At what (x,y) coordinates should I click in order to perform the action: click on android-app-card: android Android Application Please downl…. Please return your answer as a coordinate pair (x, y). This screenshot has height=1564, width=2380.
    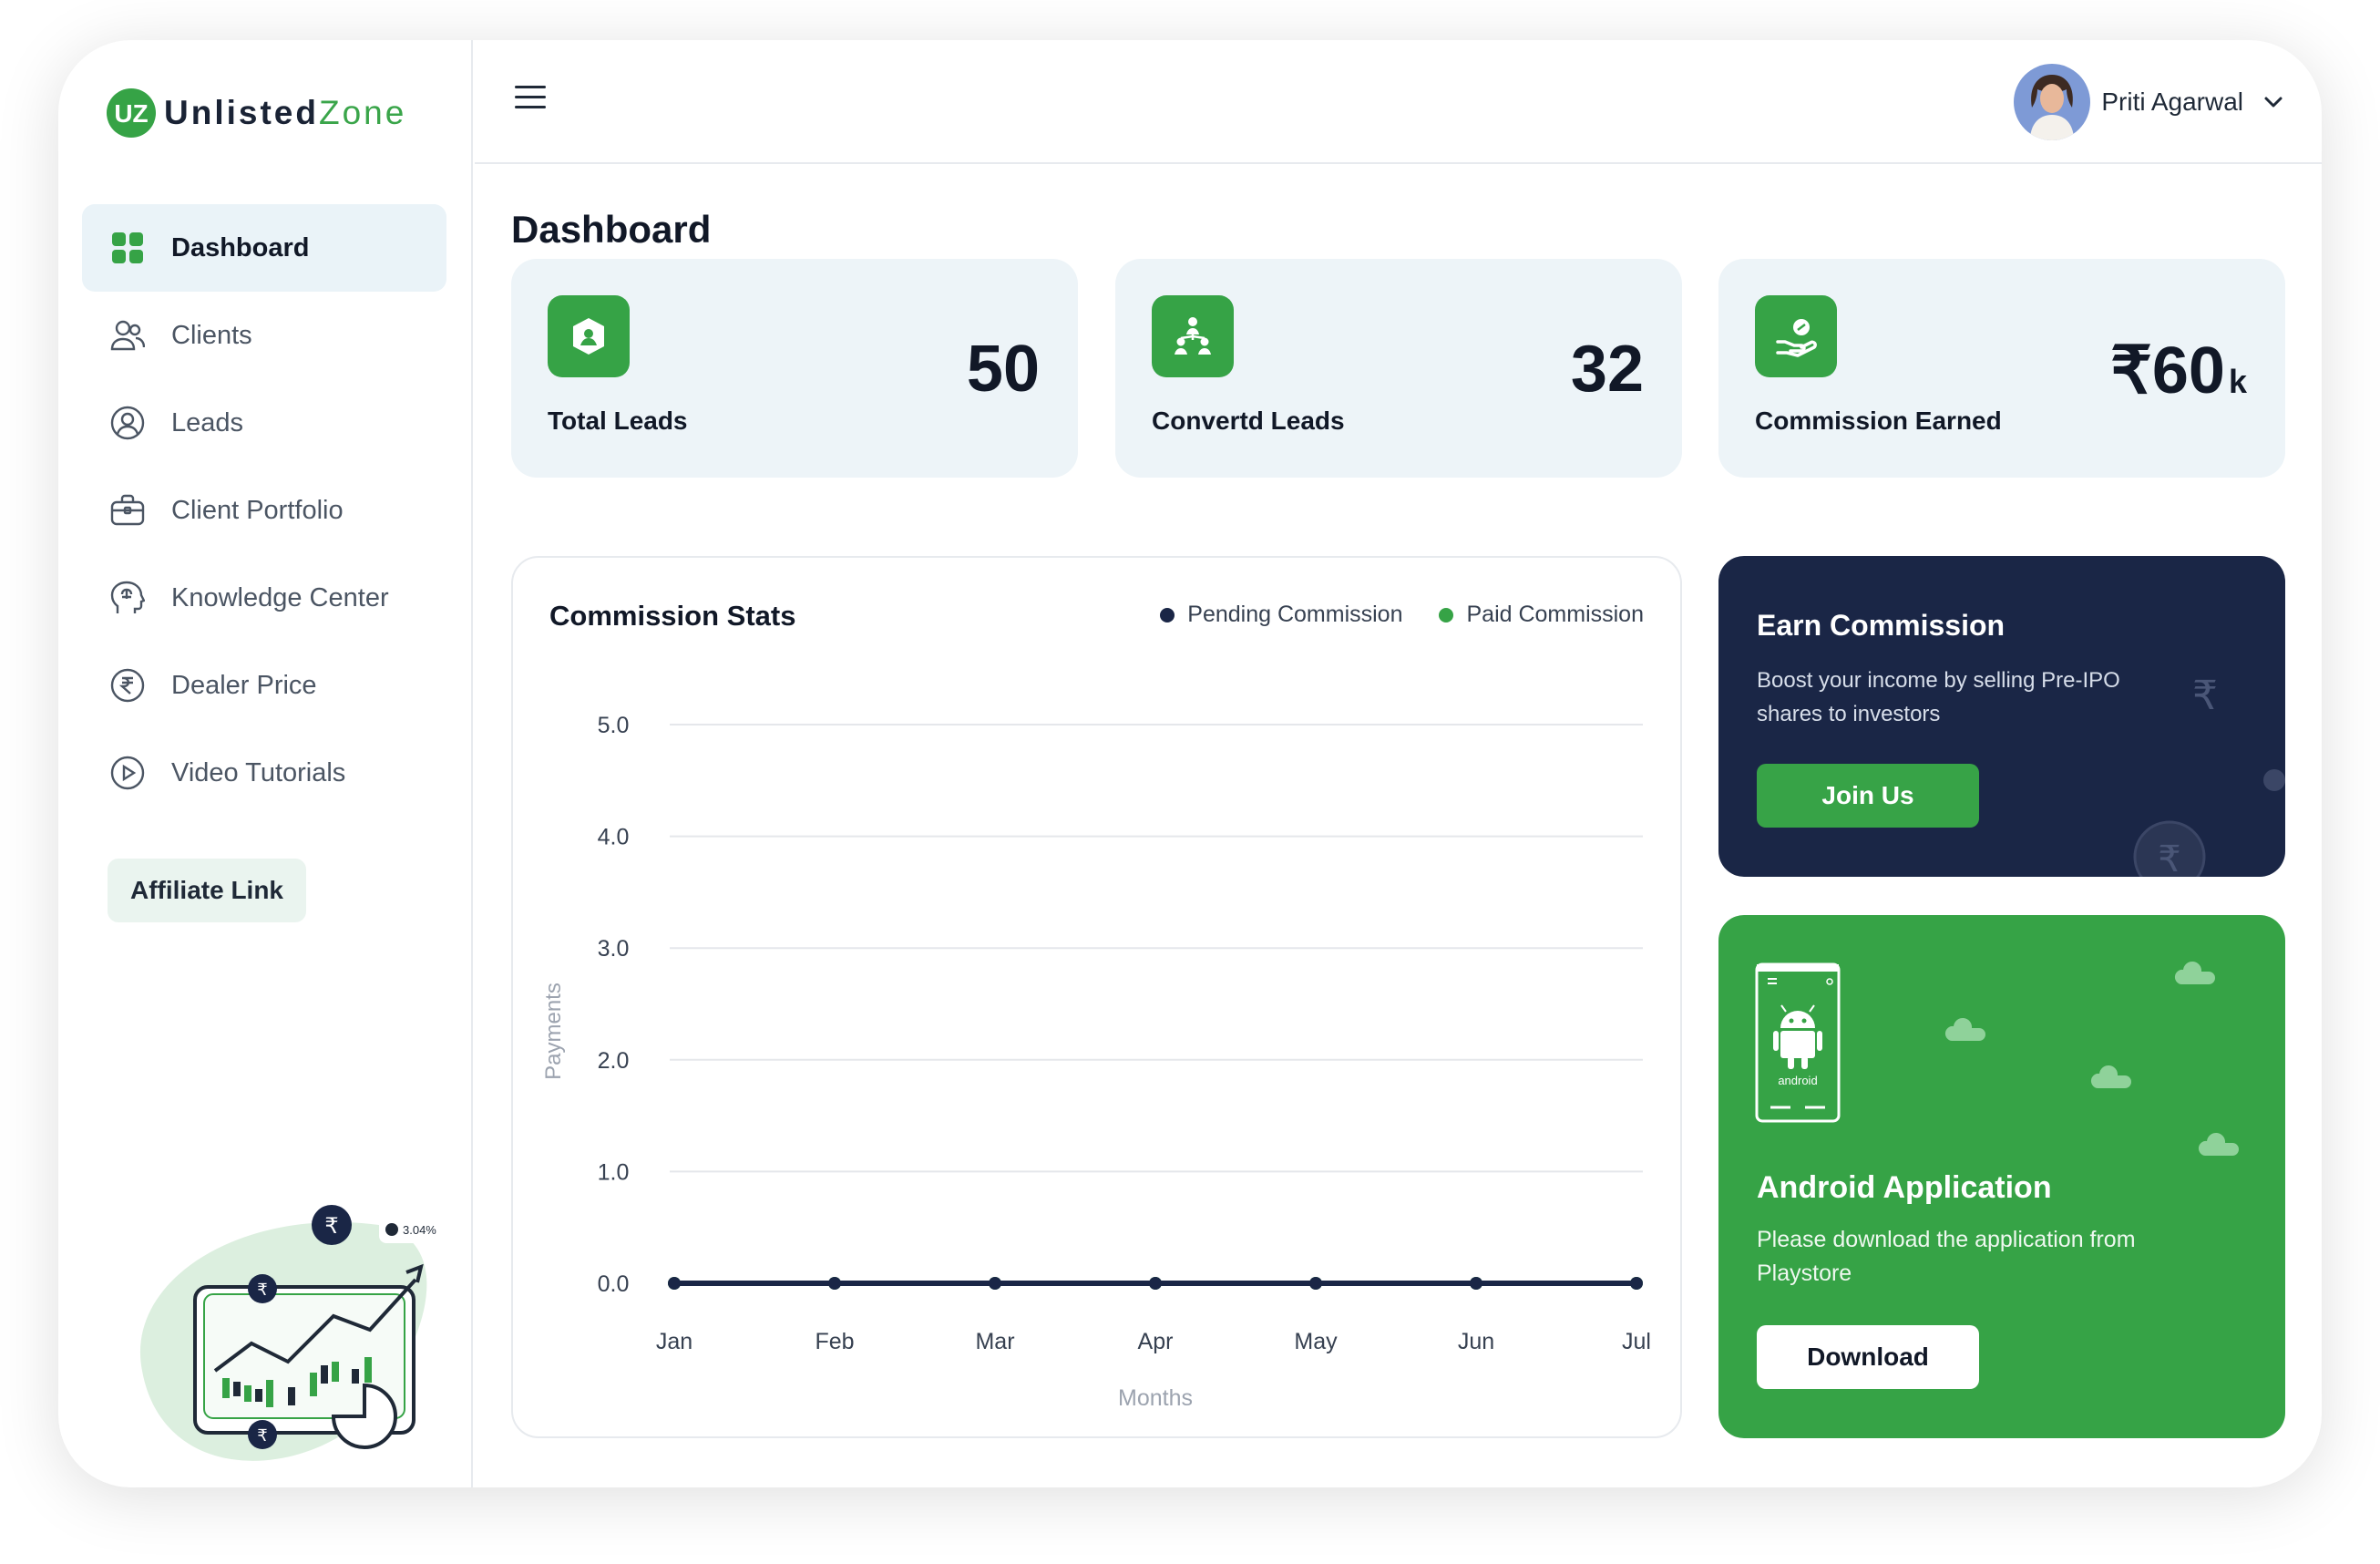
    Looking at the image, I should click on (2001, 1176).